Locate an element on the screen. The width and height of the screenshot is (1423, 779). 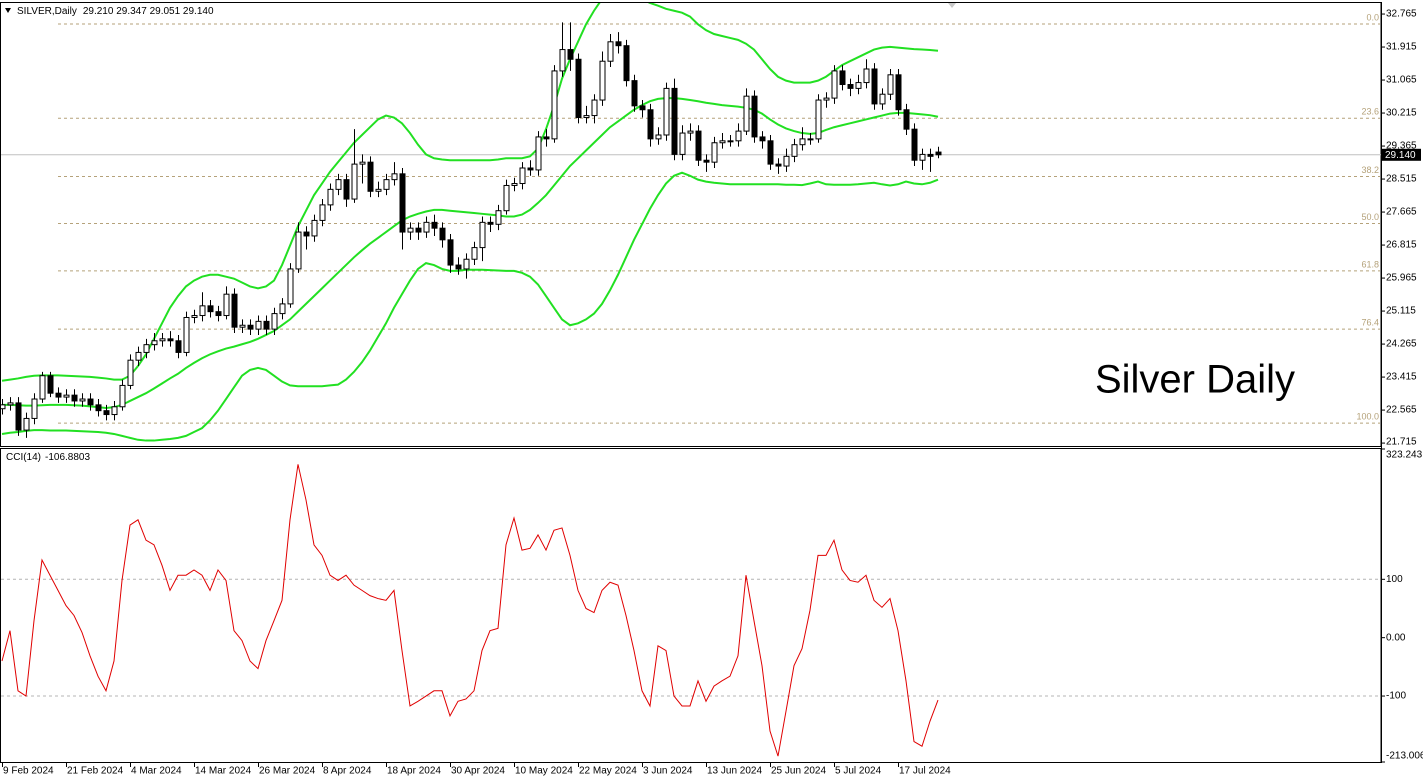
x-tick-label: 8 Apr 2024 is located at coordinates (347, 771).